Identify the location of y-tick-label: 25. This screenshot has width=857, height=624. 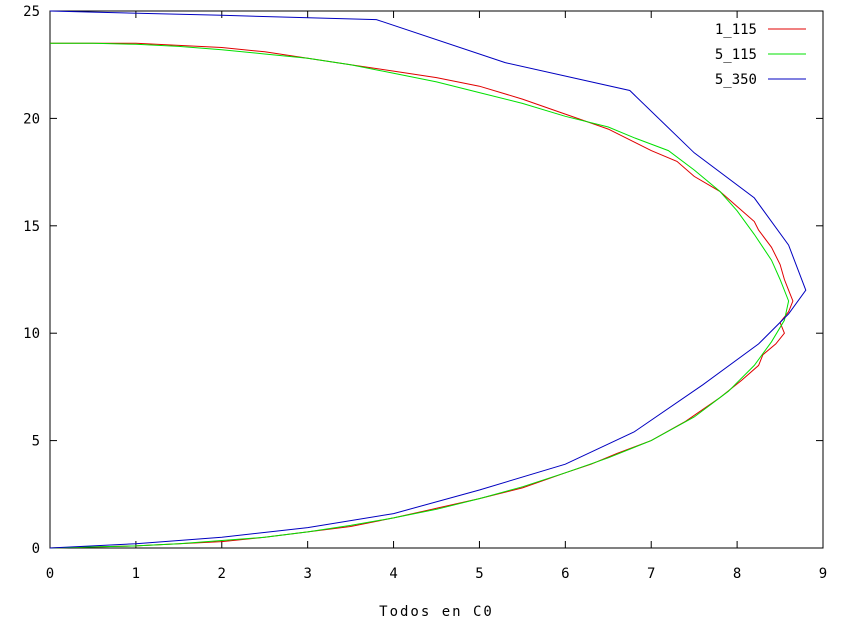
(31, 12).